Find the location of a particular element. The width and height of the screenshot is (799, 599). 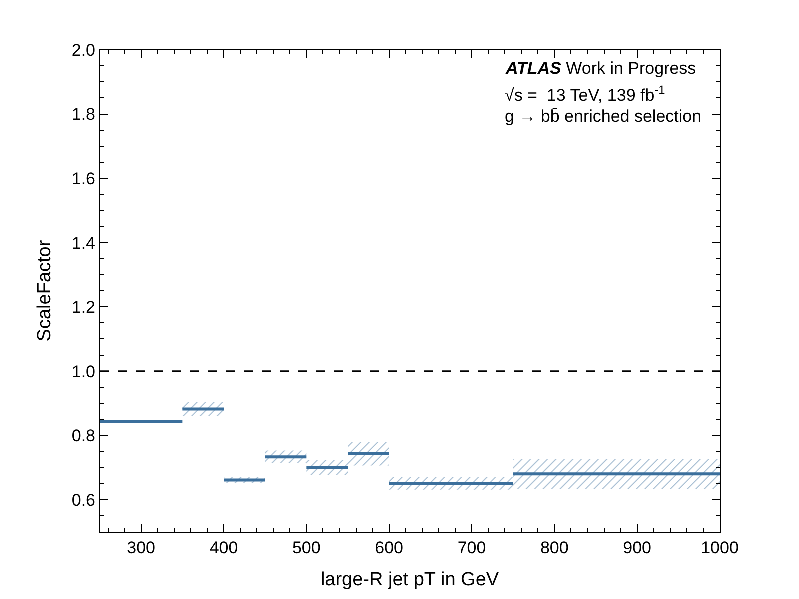

y-tick-label: 1.6 is located at coordinates (84, 178).